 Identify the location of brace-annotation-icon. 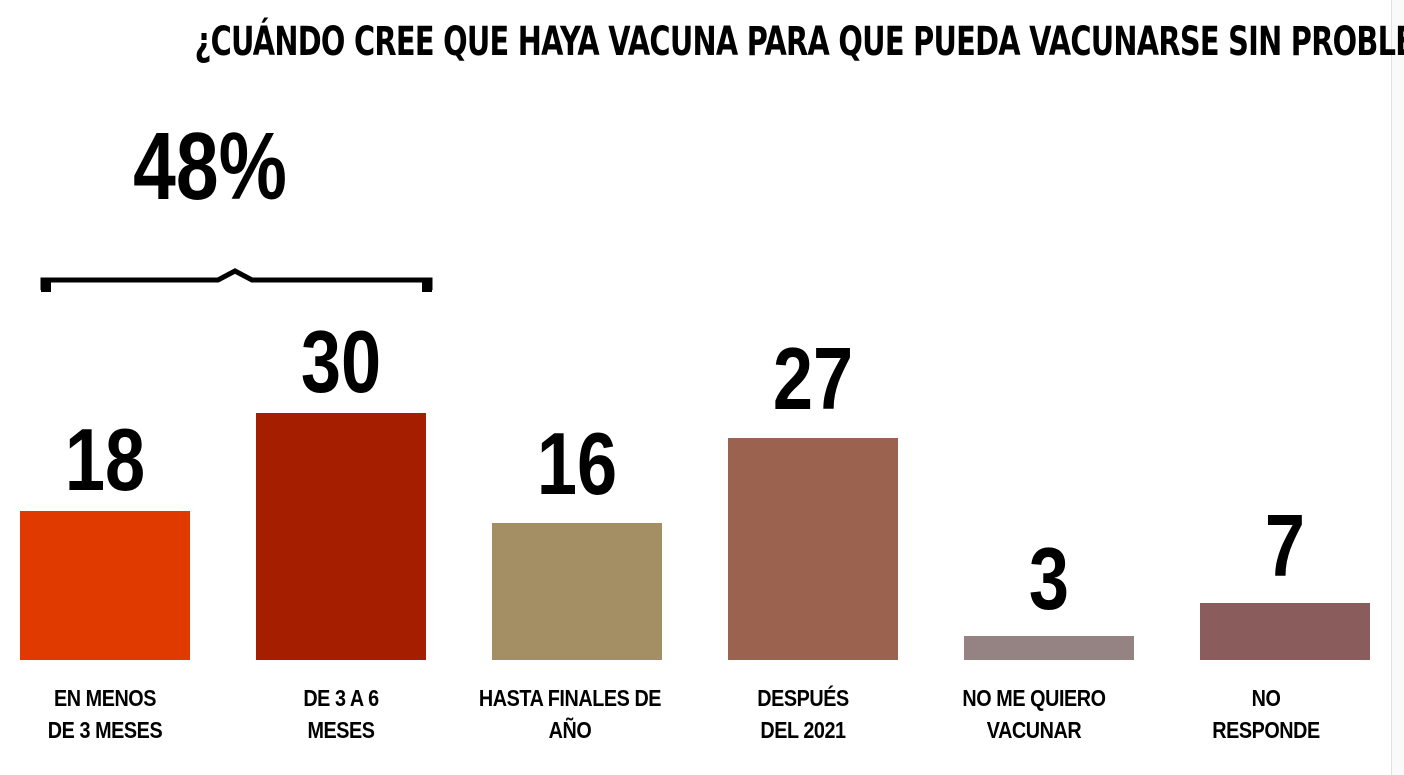
(236, 280).